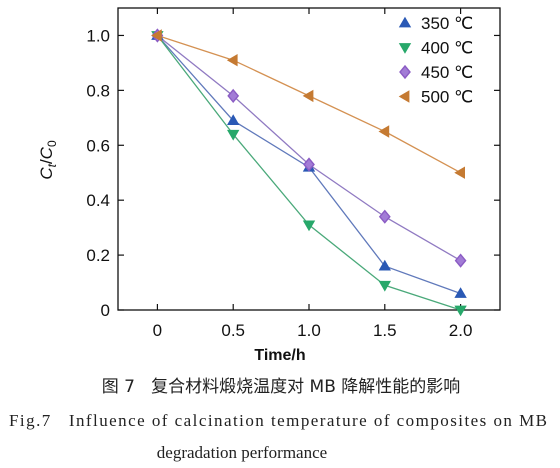 The width and height of the screenshot is (560, 468). What do you see at coordinates (461, 330) in the screenshot?
I see `x-tick-label-4: 2.0` at bounding box center [461, 330].